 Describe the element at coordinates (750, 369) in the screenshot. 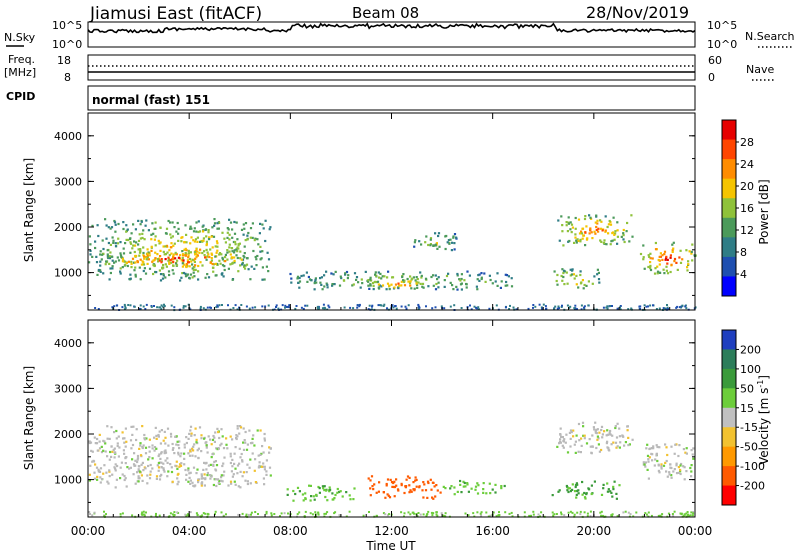

I see `colorbar-tick-label: 100` at that location.